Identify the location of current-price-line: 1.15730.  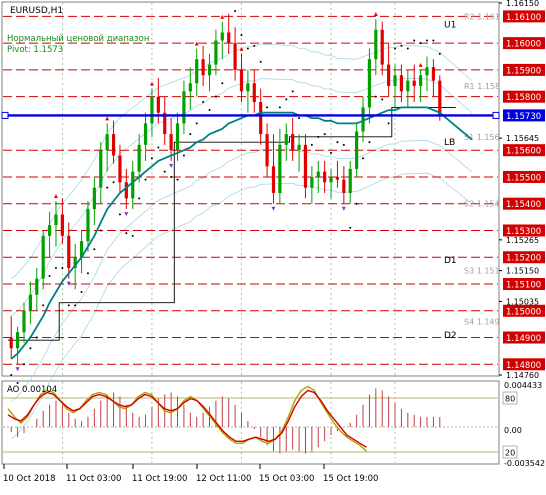
(273, 115).